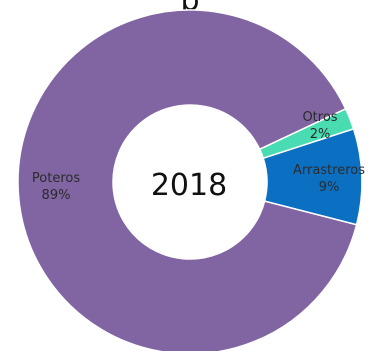  What do you see at coordinates (56, 195) in the screenshot?
I see `slice-value-poteros: 89%` at bounding box center [56, 195].